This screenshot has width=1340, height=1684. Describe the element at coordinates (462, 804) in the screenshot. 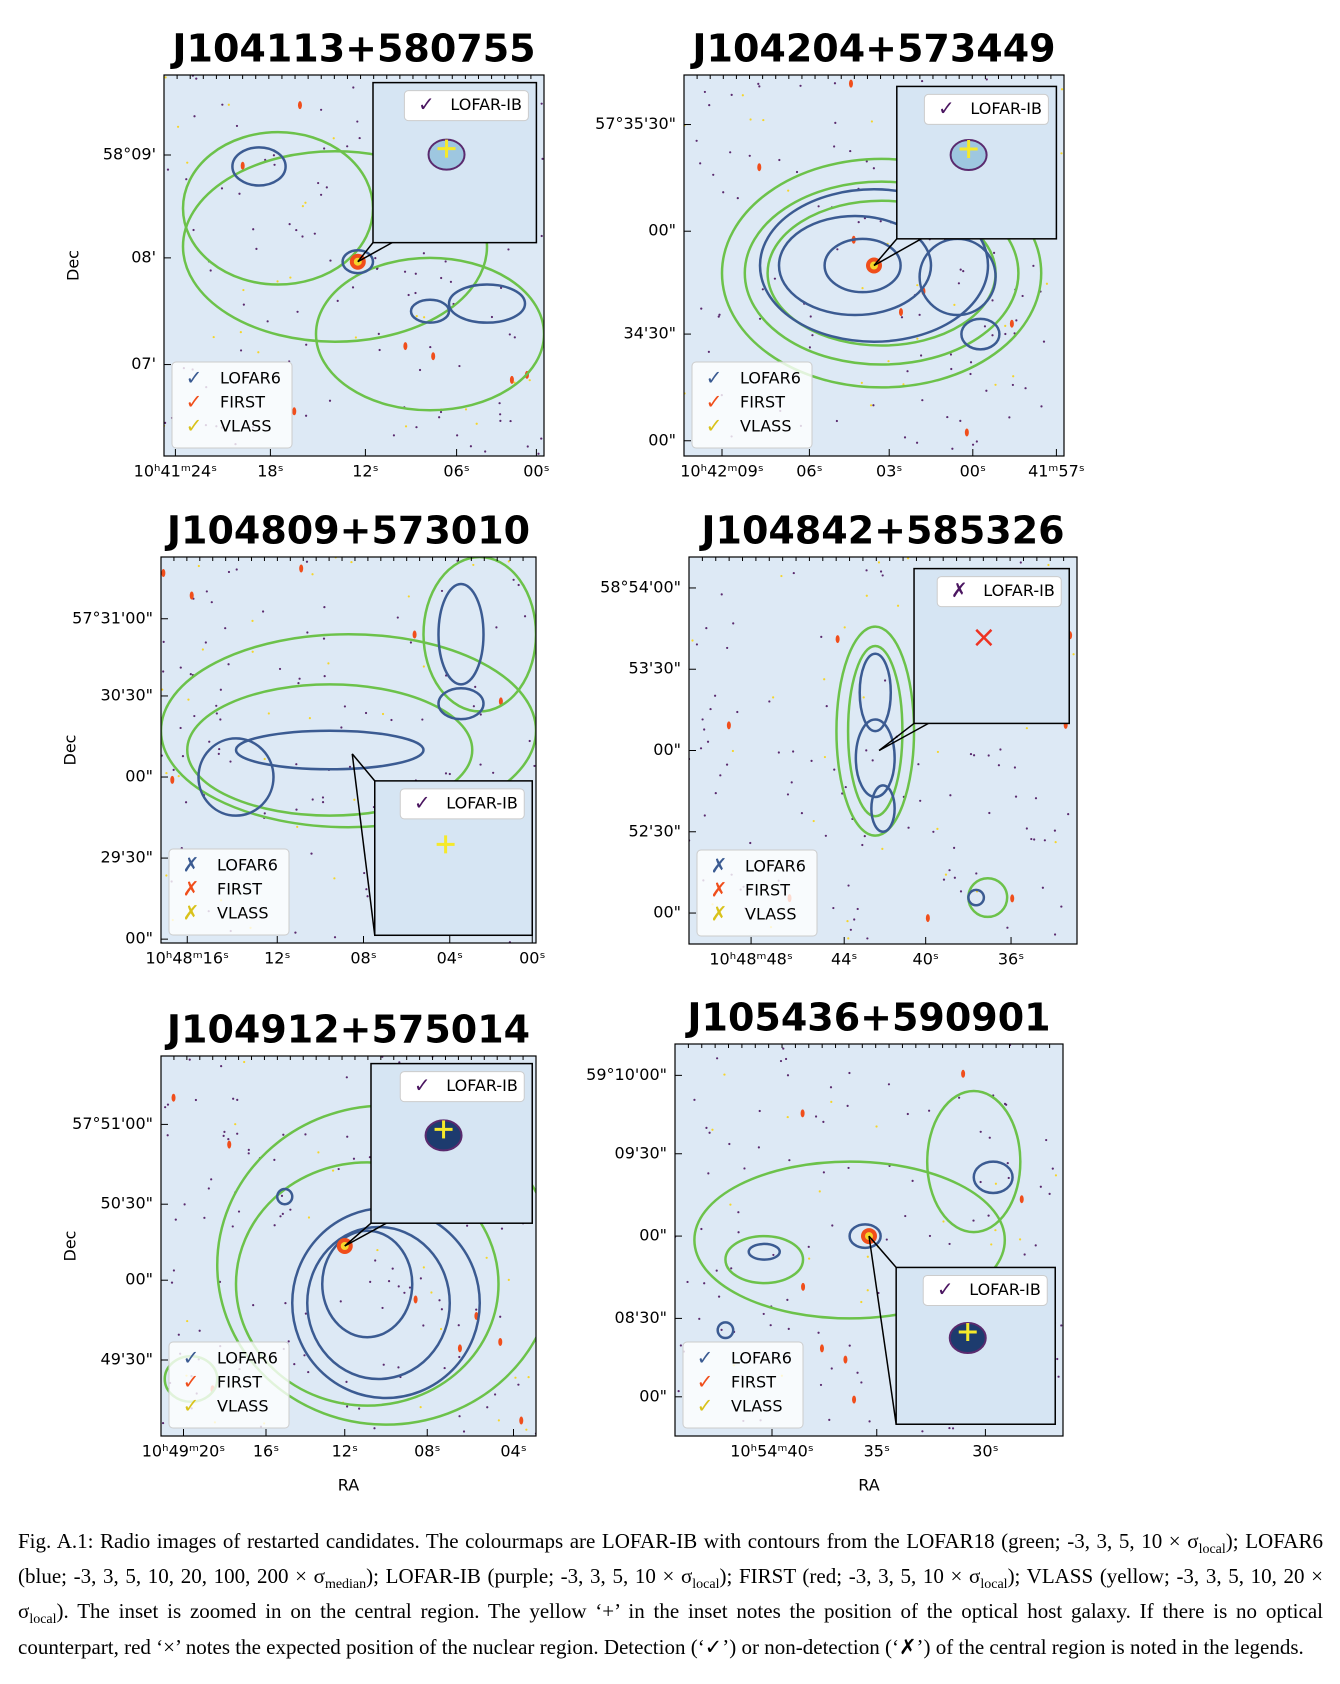

I see `inset-legend-box` at that location.